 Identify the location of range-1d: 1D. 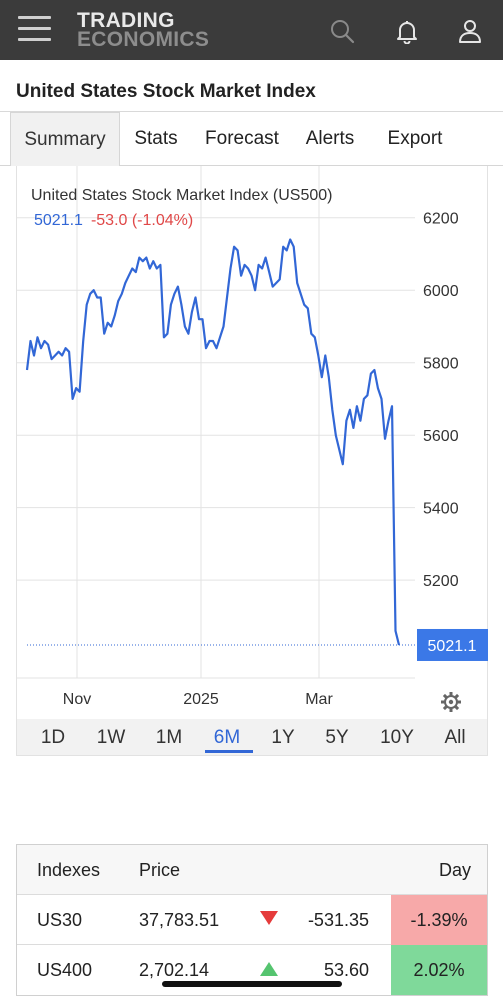
(53, 737).